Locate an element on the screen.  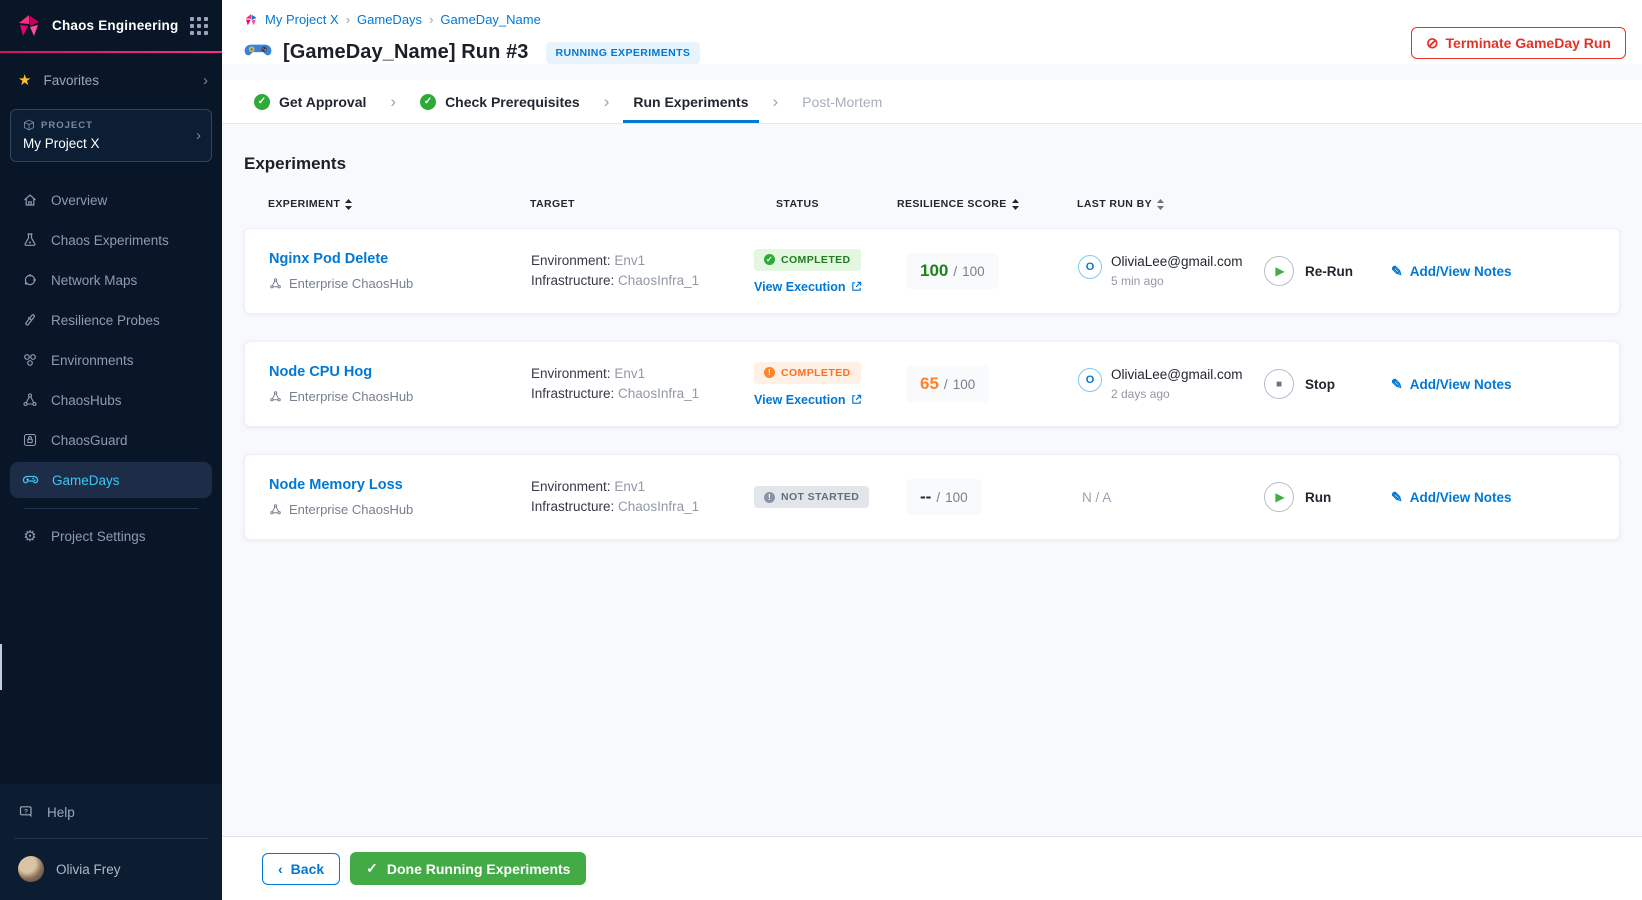
network-map-icon is located at coordinates (30, 280).